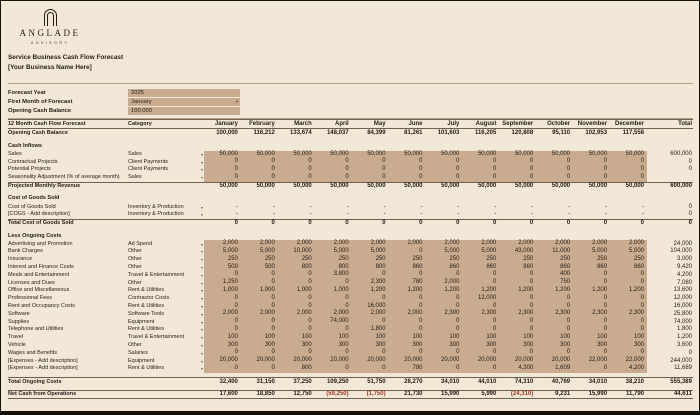 The image size is (700, 415). Describe the element at coordinates (555, 283) in the screenshot. I see `month-value-cell: 750` at that location.